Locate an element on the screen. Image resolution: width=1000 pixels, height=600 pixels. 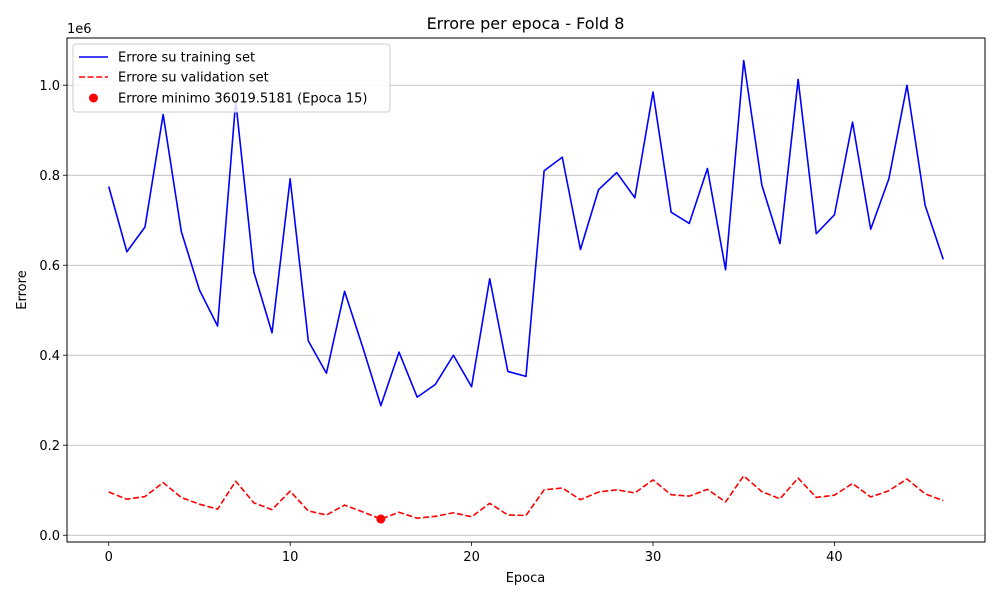
y-tick-label: 0.2 is located at coordinates (49, 446).